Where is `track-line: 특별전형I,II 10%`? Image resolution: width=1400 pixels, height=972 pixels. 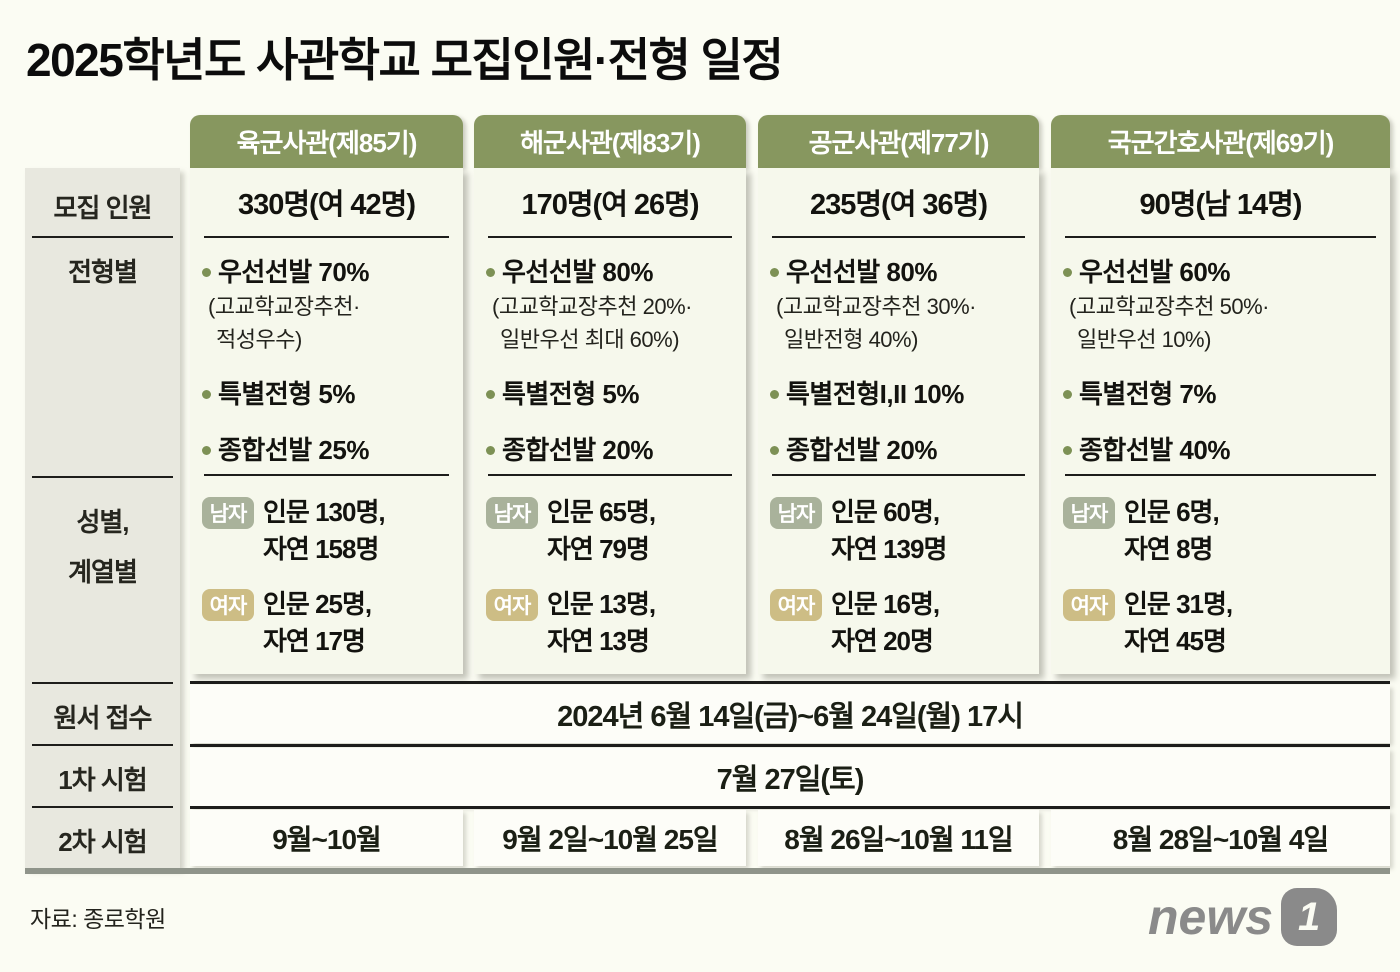 track-line: 특별전형I,II 10% is located at coordinates (901, 394).